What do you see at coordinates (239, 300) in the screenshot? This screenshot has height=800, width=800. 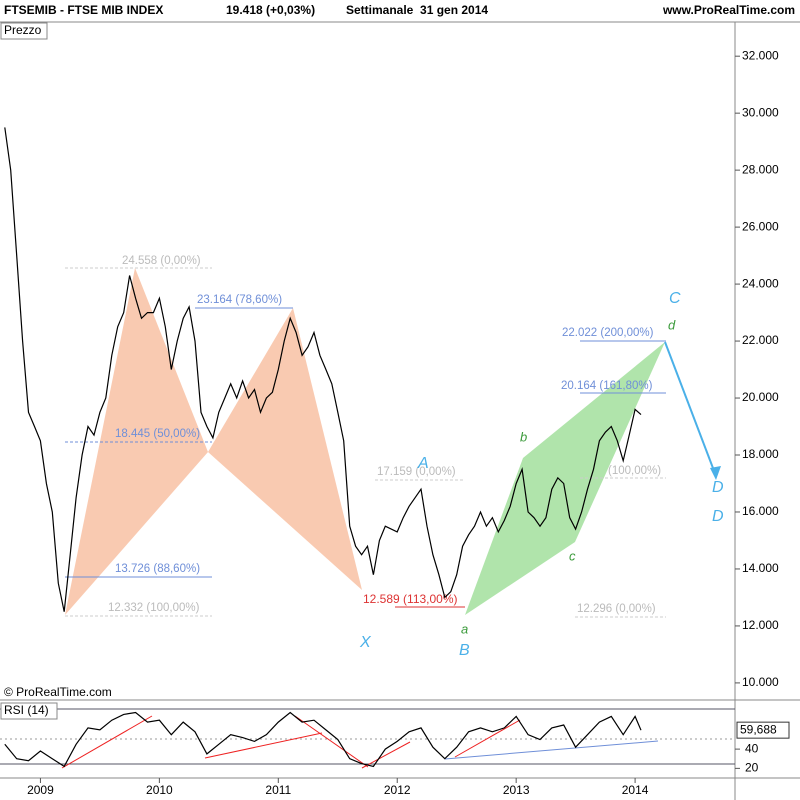 I see `fib-label: 23.164 (78,60%)` at bounding box center [239, 300].